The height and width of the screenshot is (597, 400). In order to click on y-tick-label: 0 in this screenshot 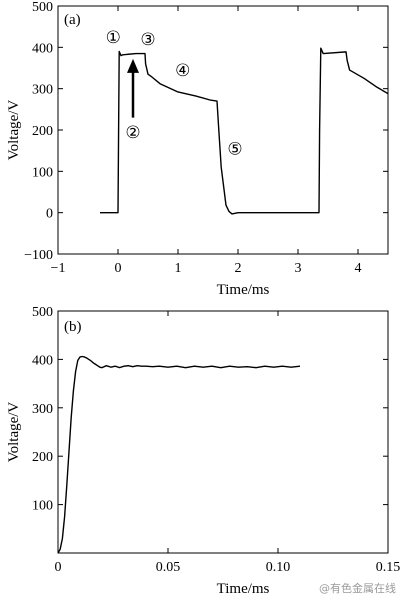, I will do `click(49, 214)`.